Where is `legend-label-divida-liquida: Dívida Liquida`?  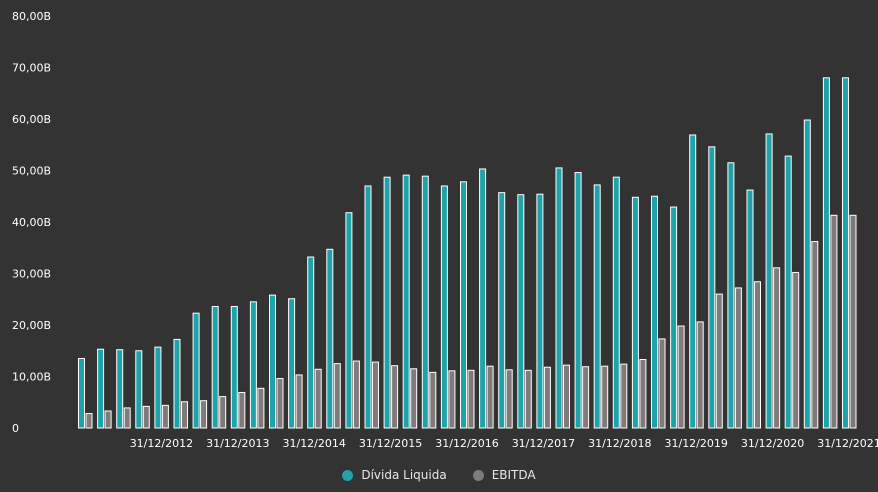
legend-label-divida-liquida: Dívida Liquida is located at coordinates (404, 475).